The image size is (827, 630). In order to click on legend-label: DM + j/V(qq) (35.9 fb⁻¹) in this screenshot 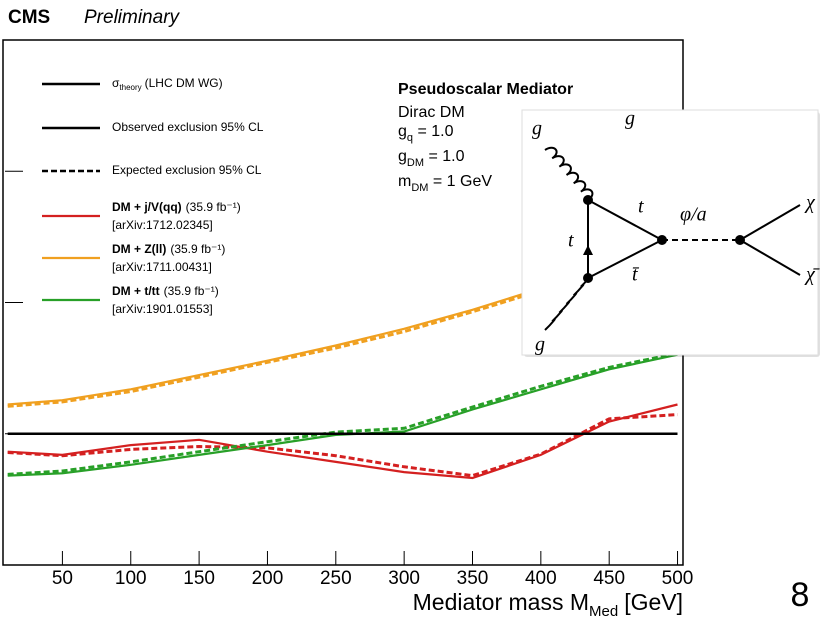, I will do `click(176, 207)`.